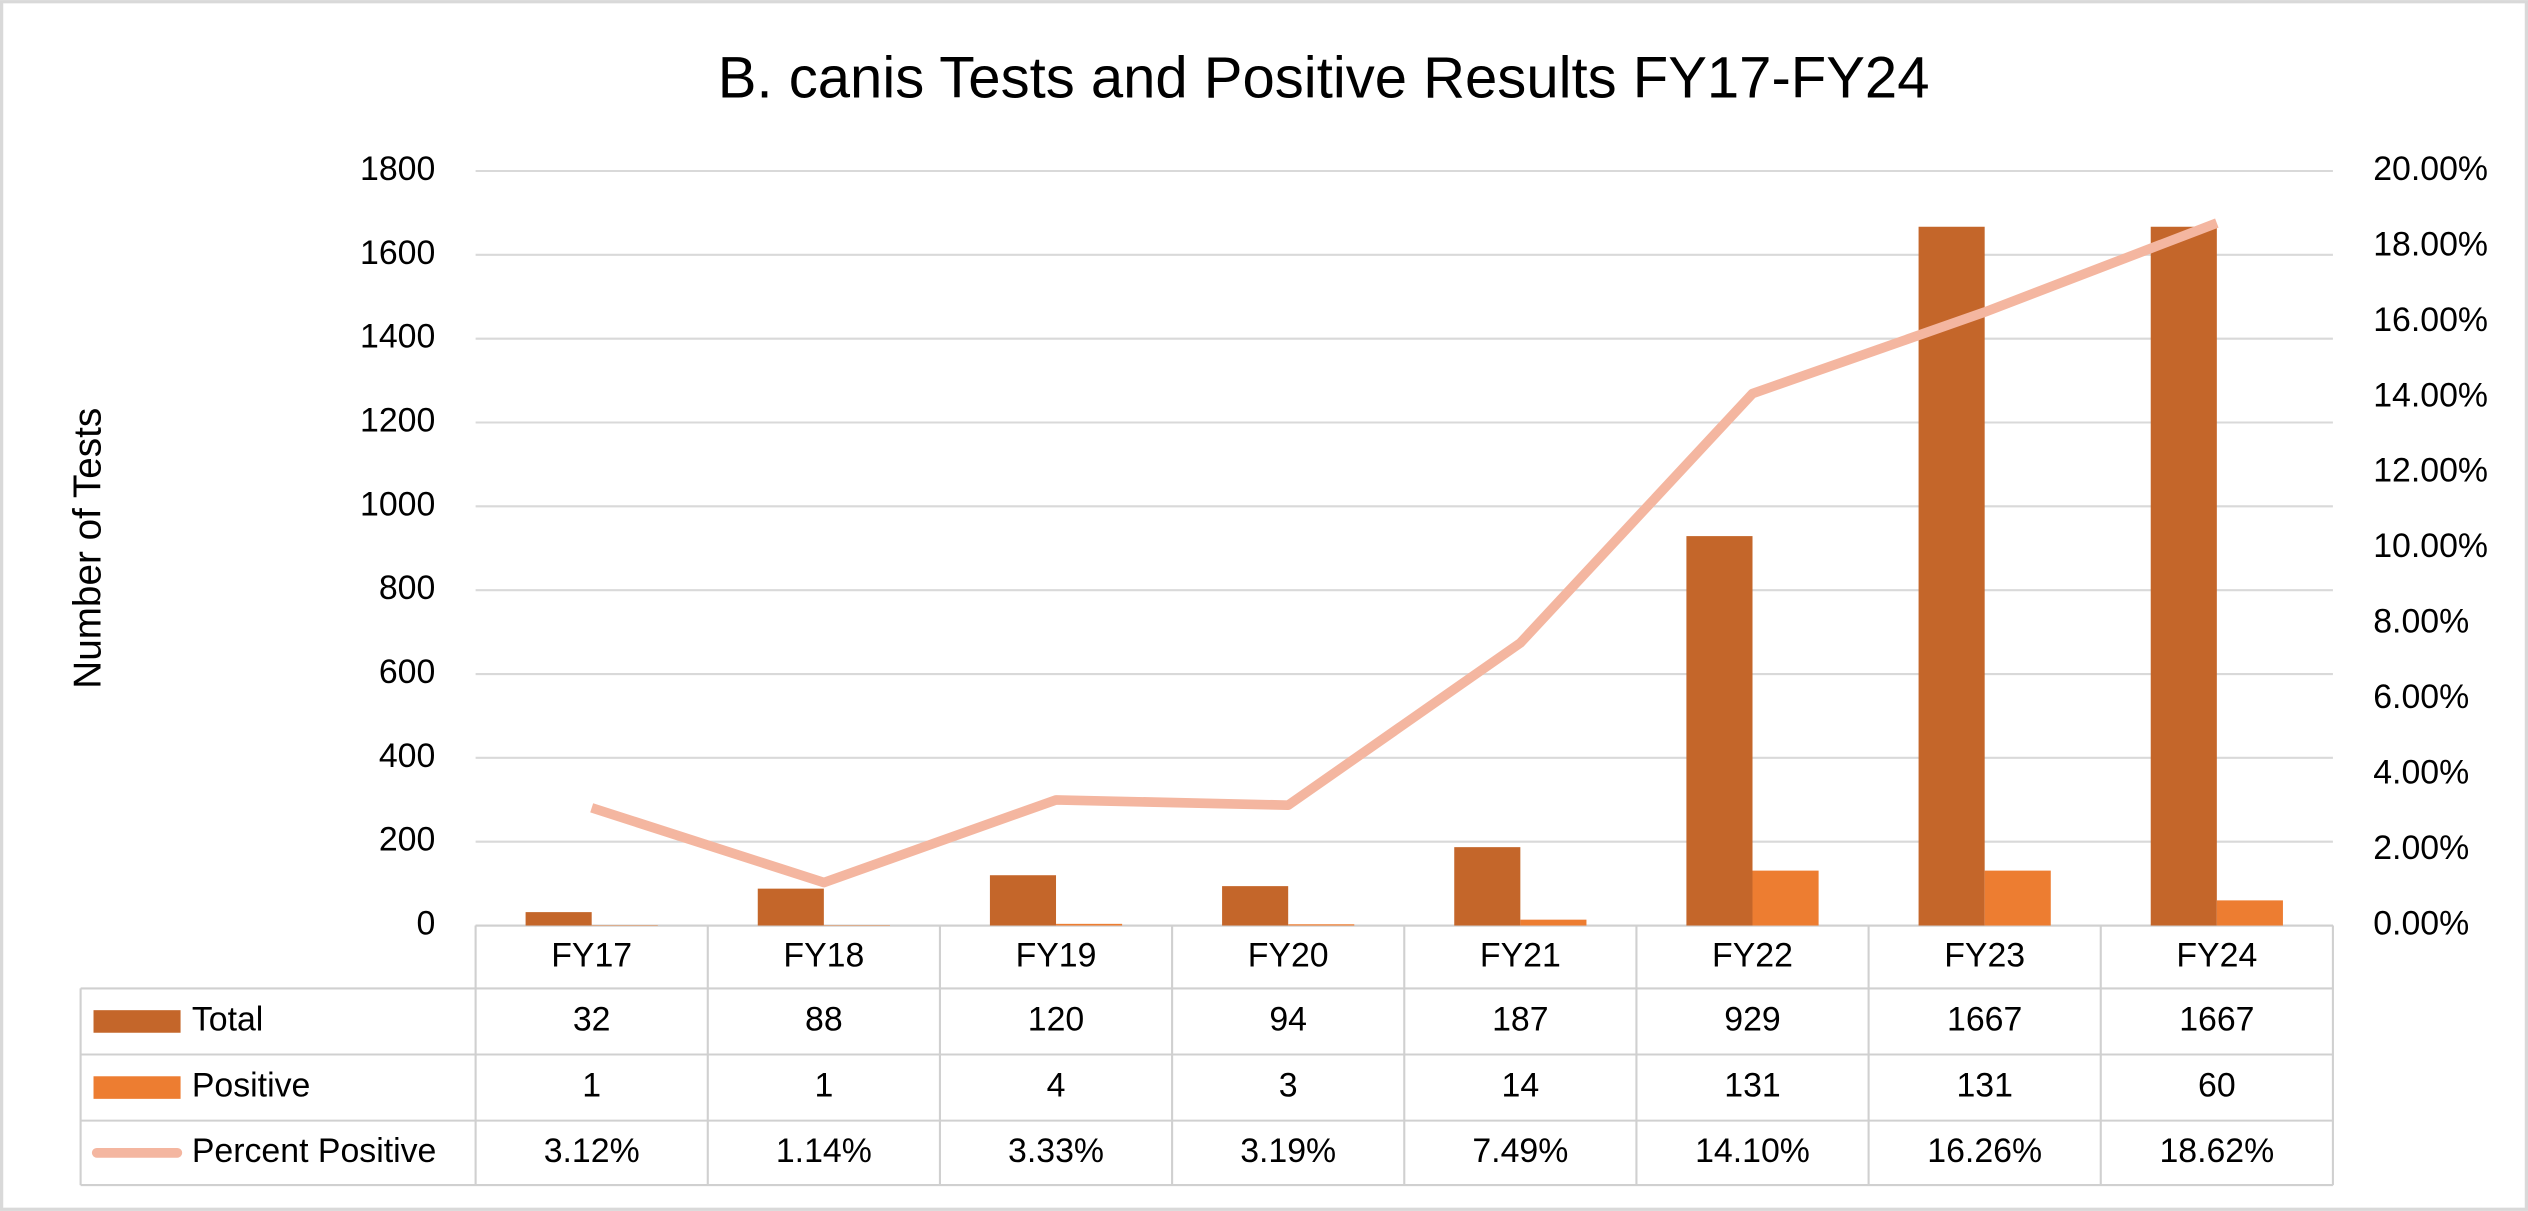 This screenshot has width=2528, height=1211. I want to click on y-tick-label: 400, so click(407, 756).